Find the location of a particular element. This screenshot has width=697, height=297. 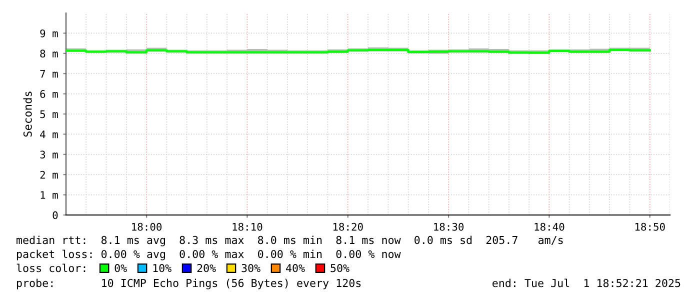

x-tick-label: 18:20 is located at coordinates (348, 226).